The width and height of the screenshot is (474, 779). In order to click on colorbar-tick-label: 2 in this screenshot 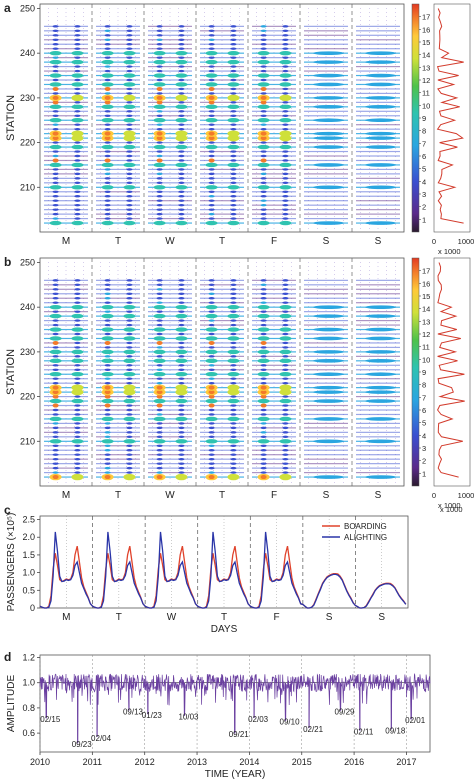, I will do `click(424, 207)`.